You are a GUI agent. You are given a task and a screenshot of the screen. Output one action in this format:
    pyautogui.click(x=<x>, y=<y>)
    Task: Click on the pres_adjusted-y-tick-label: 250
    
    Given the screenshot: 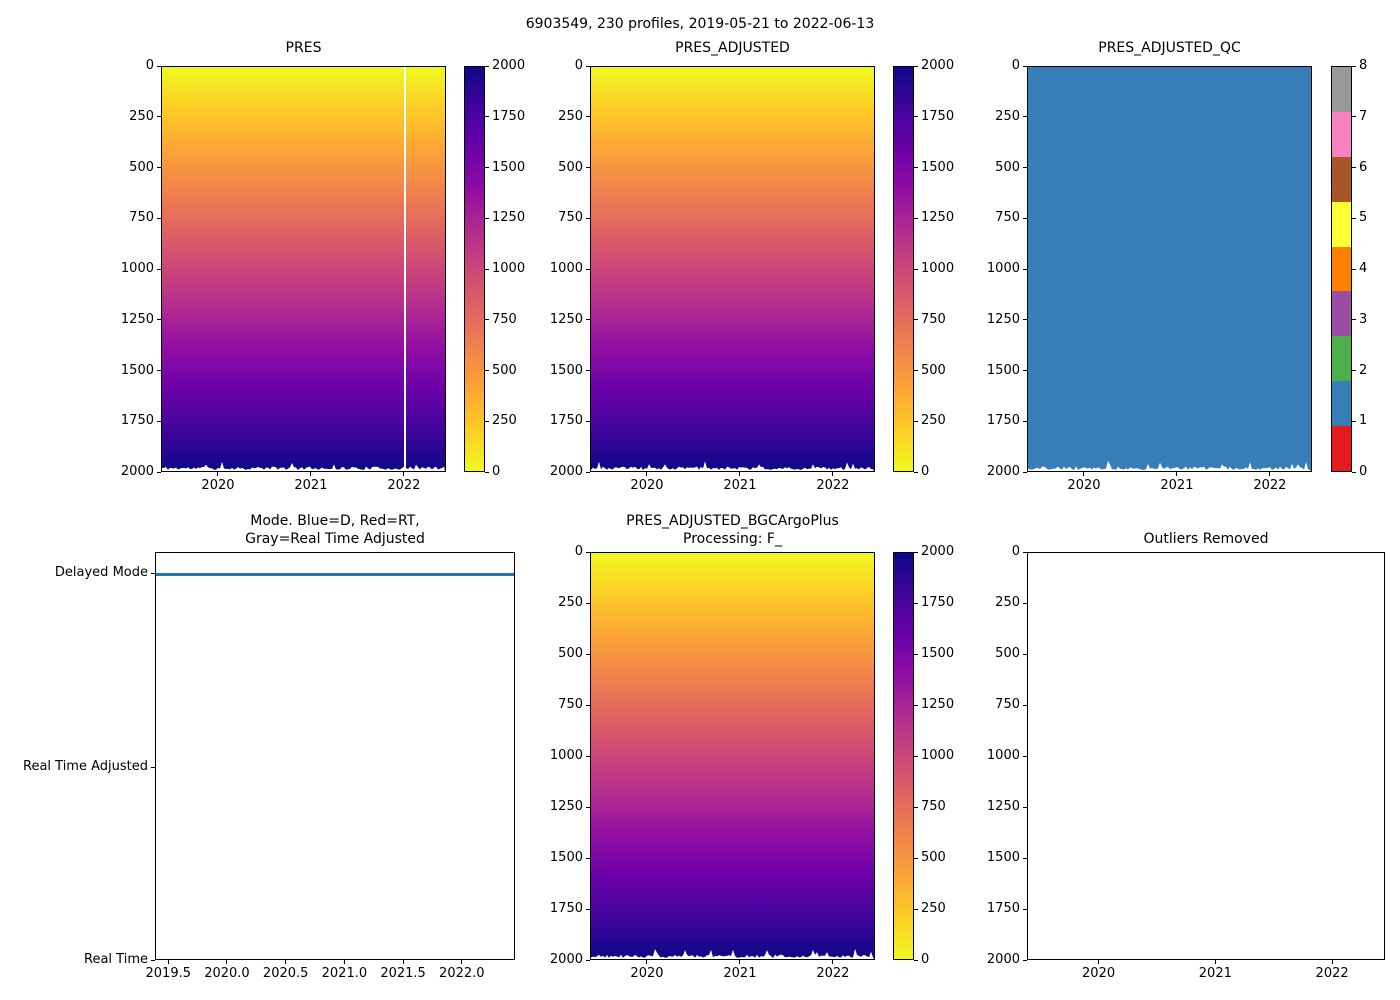 What is the action you would take?
    pyautogui.click(x=570, y=116)
    